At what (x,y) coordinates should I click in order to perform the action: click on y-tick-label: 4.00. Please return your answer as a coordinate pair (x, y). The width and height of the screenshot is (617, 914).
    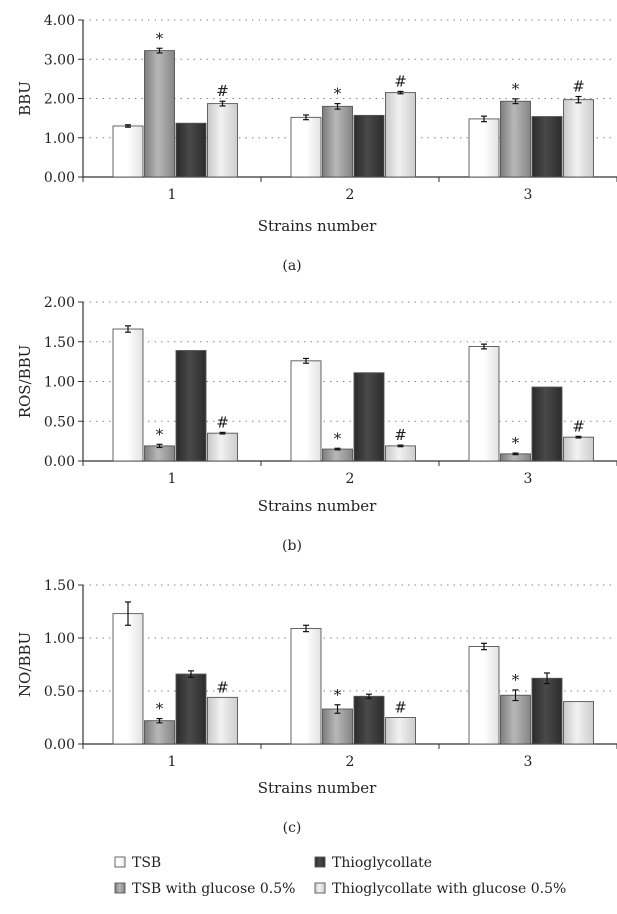
    Looking at the image, I should click on (59, 21).